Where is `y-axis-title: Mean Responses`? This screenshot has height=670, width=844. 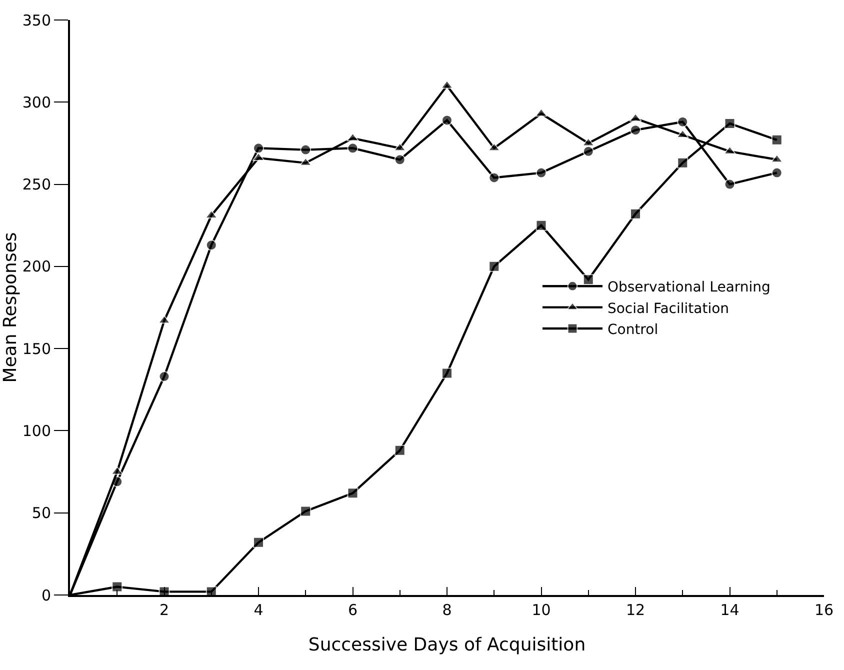
y-axis-title: Mean Responses is located at coordinates (10, 307).